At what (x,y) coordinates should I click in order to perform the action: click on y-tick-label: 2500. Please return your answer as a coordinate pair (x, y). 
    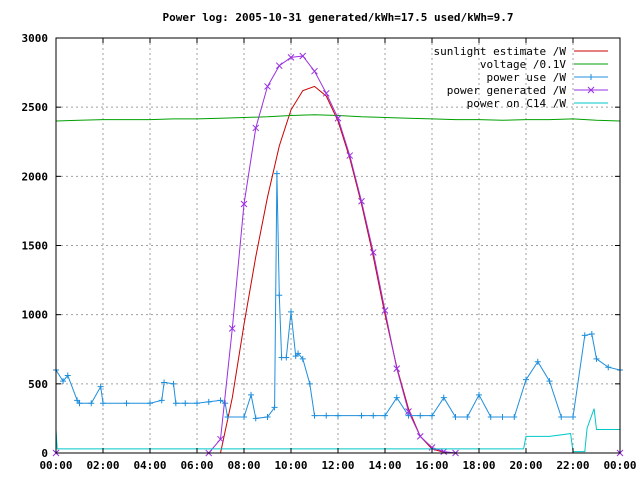
    Looking at the image, I should click on (35, 107).